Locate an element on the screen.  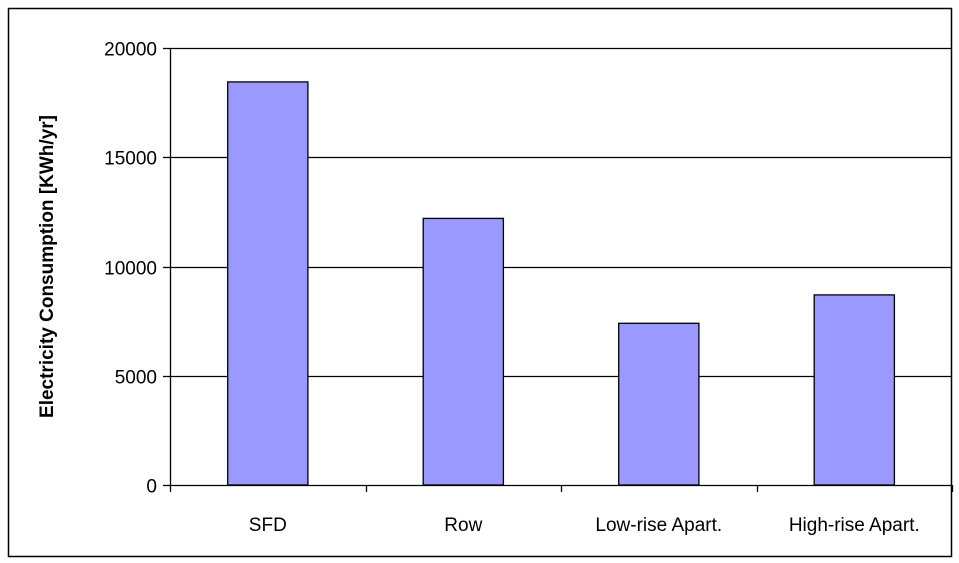
x-tick-label: SFD is located at coordinates (268, 525).